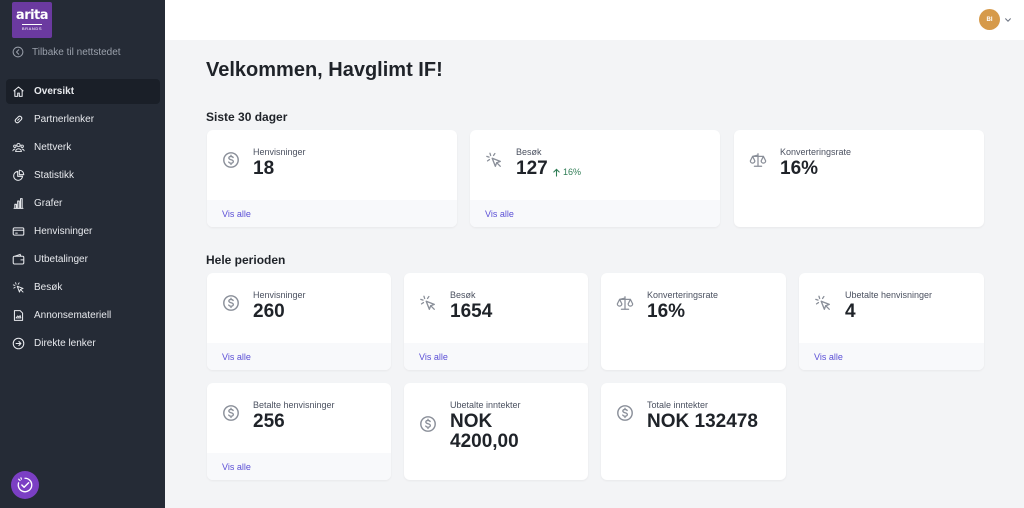 This screenshot has width=1024, height=508. Describe the element at coordinates (471, 311) in the screenshot. I see `stat-value: 1654` at that location.